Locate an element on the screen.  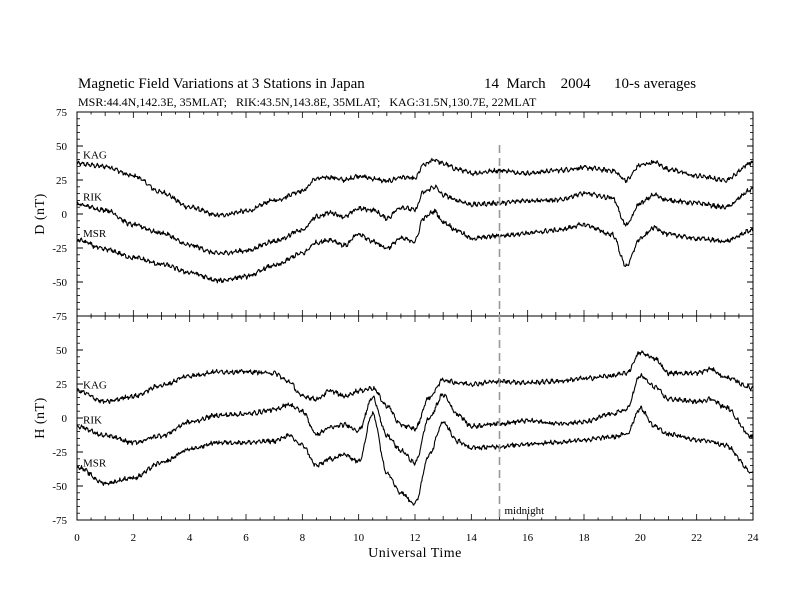
d-y-tick-label: 50 is located at coordinates (62, 147).